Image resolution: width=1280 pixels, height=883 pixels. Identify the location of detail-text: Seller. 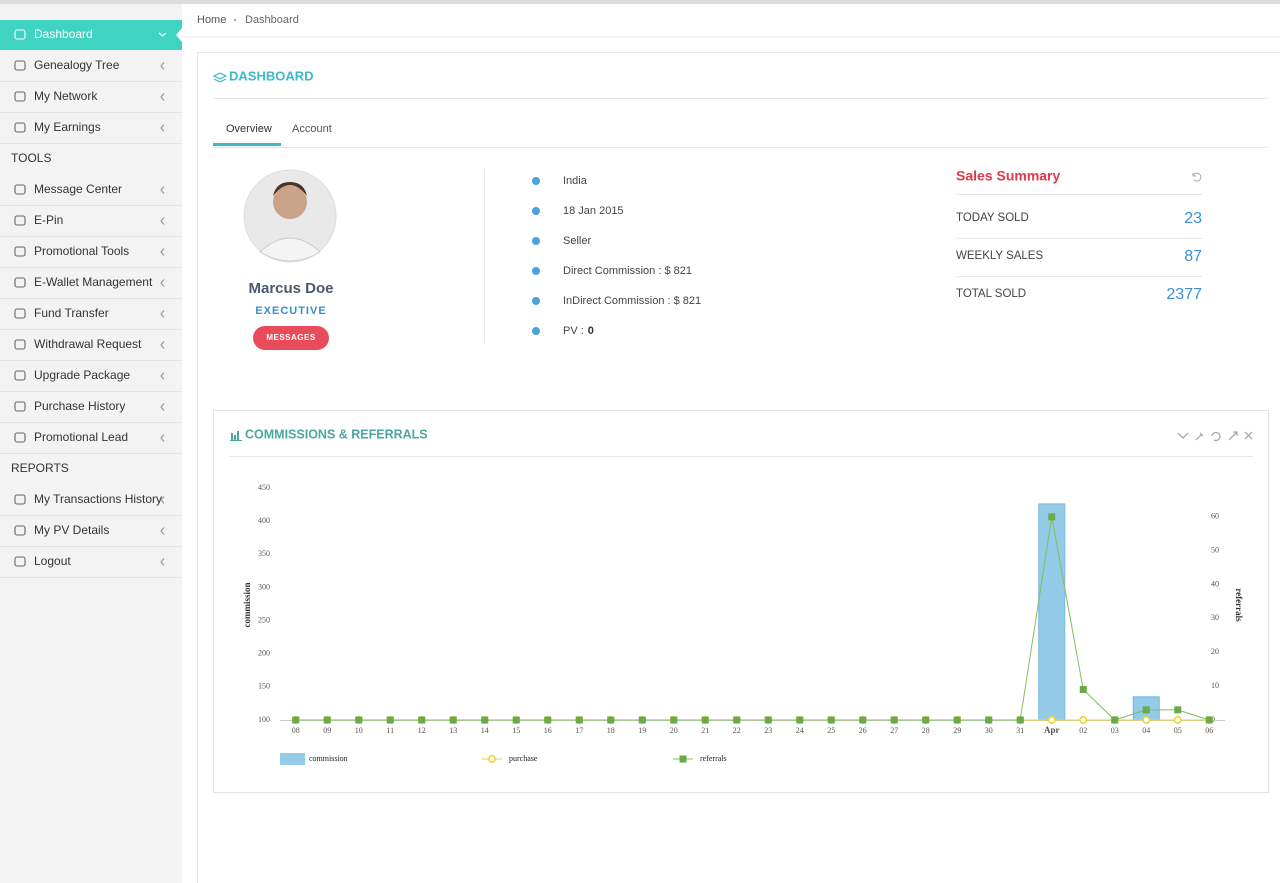
(577, 241).